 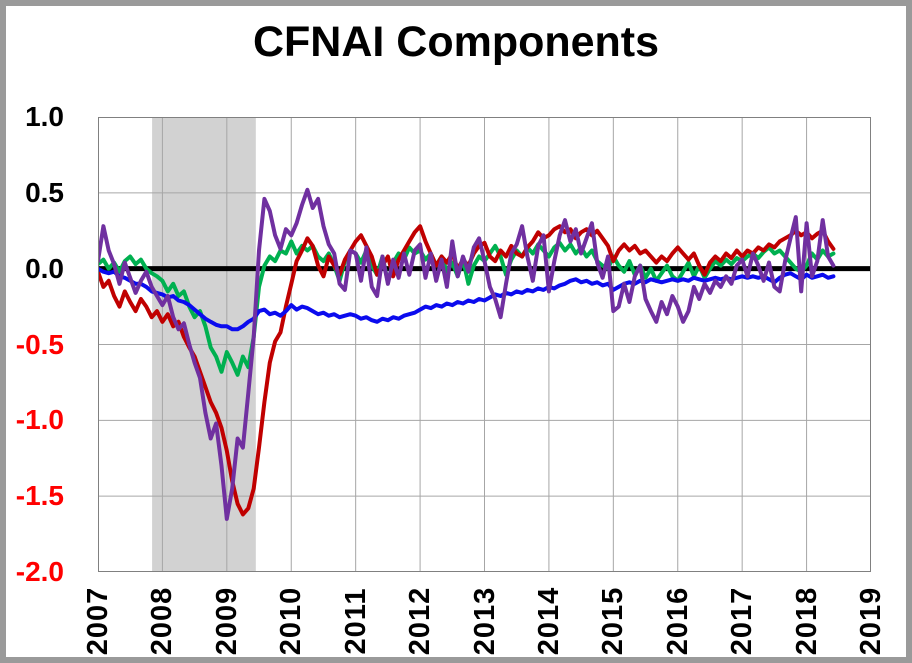 I want to click on y-tick-label: 1.0, so click(x=44, y=116).